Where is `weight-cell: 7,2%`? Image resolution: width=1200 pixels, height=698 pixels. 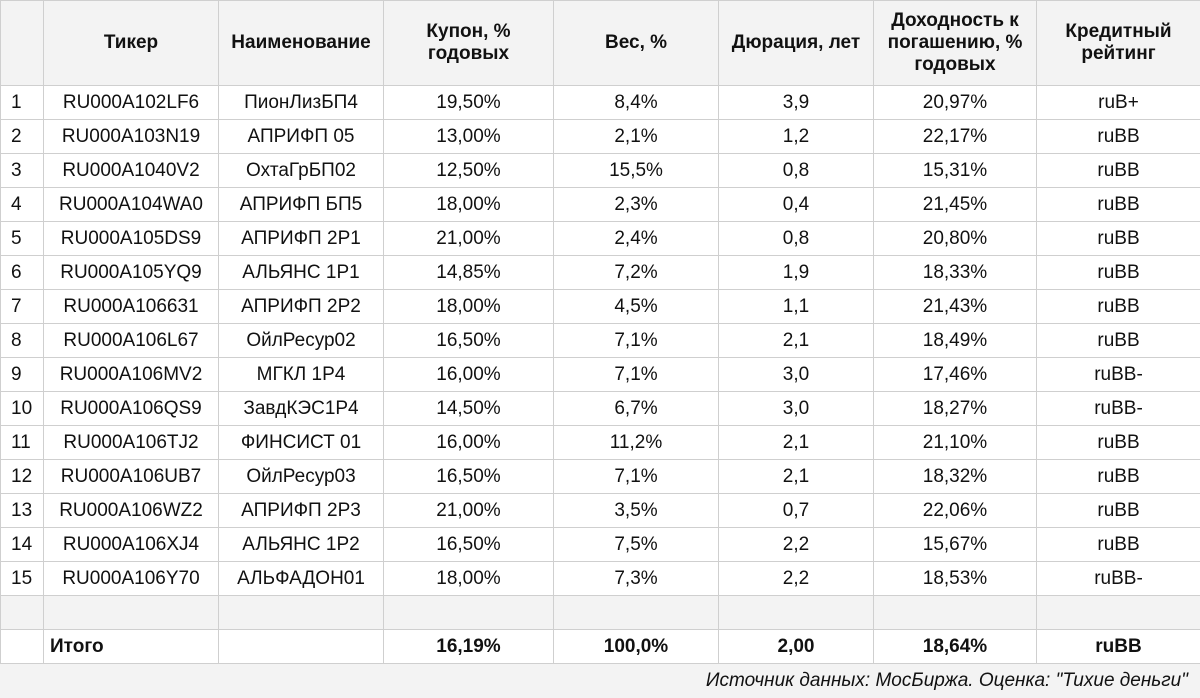
weight-cell: 7,2% is located at coordinates (636, 272).